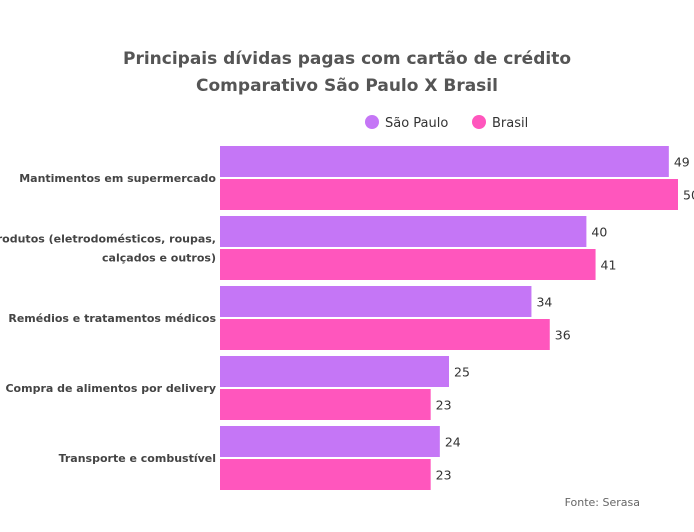 The image size is (694, 532). What do you see at coordinates (462, 372) in the screenshot?
I see `data-label: 25` at bounding box center [462, 372].